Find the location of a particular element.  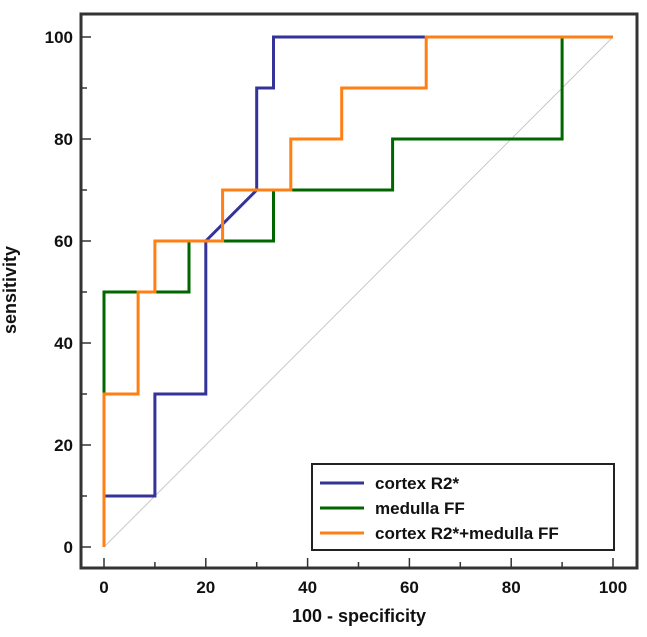

x-tick-label: 20 is located at coordinates (205, 587).